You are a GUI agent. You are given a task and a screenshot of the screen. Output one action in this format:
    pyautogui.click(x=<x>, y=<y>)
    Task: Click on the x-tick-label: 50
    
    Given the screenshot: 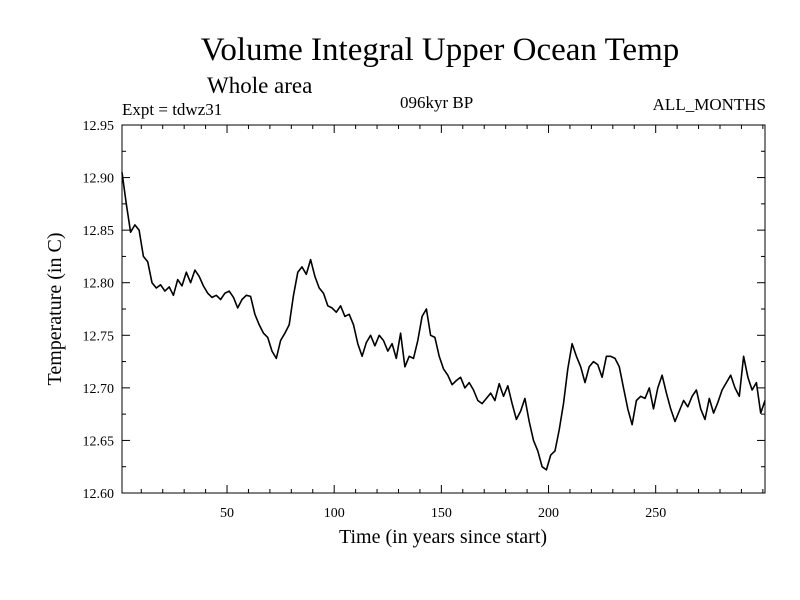 What is the action you would take?
    pyautogui.click(x=227, y=513)
    